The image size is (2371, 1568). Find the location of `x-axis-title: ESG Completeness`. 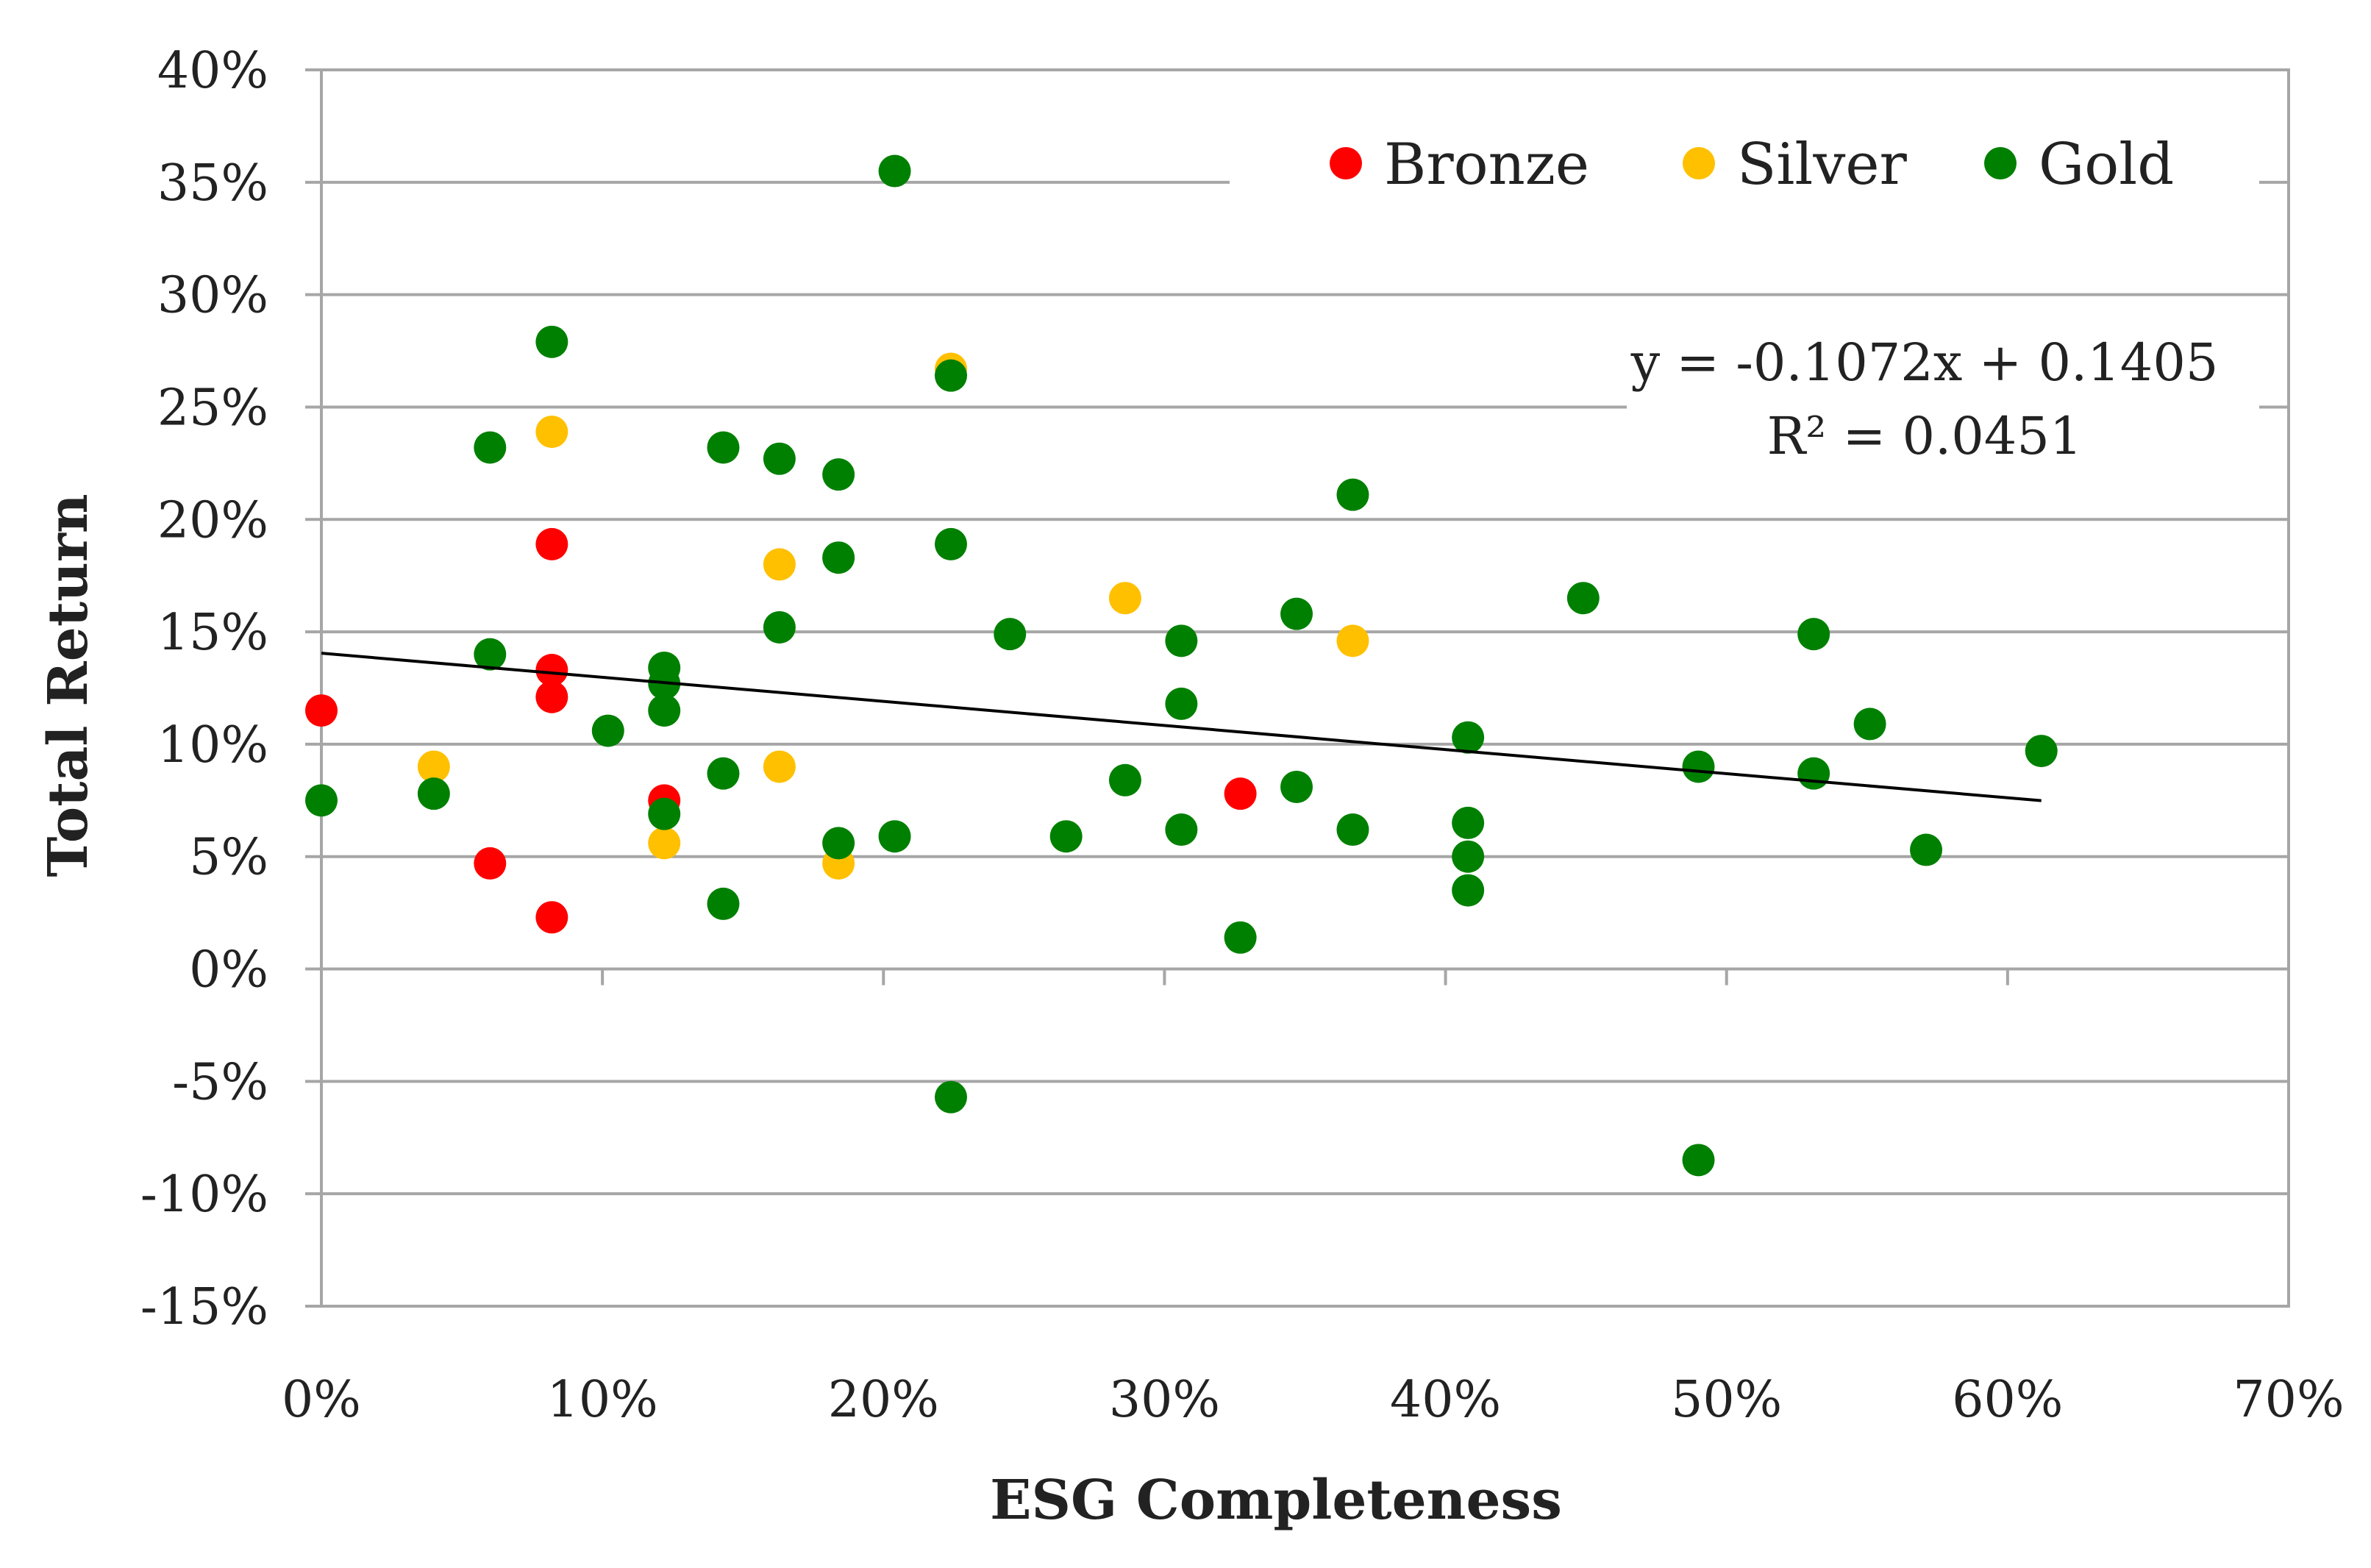

x-axis-title: ESG Completeness is located at coordinates (1276, 1500).